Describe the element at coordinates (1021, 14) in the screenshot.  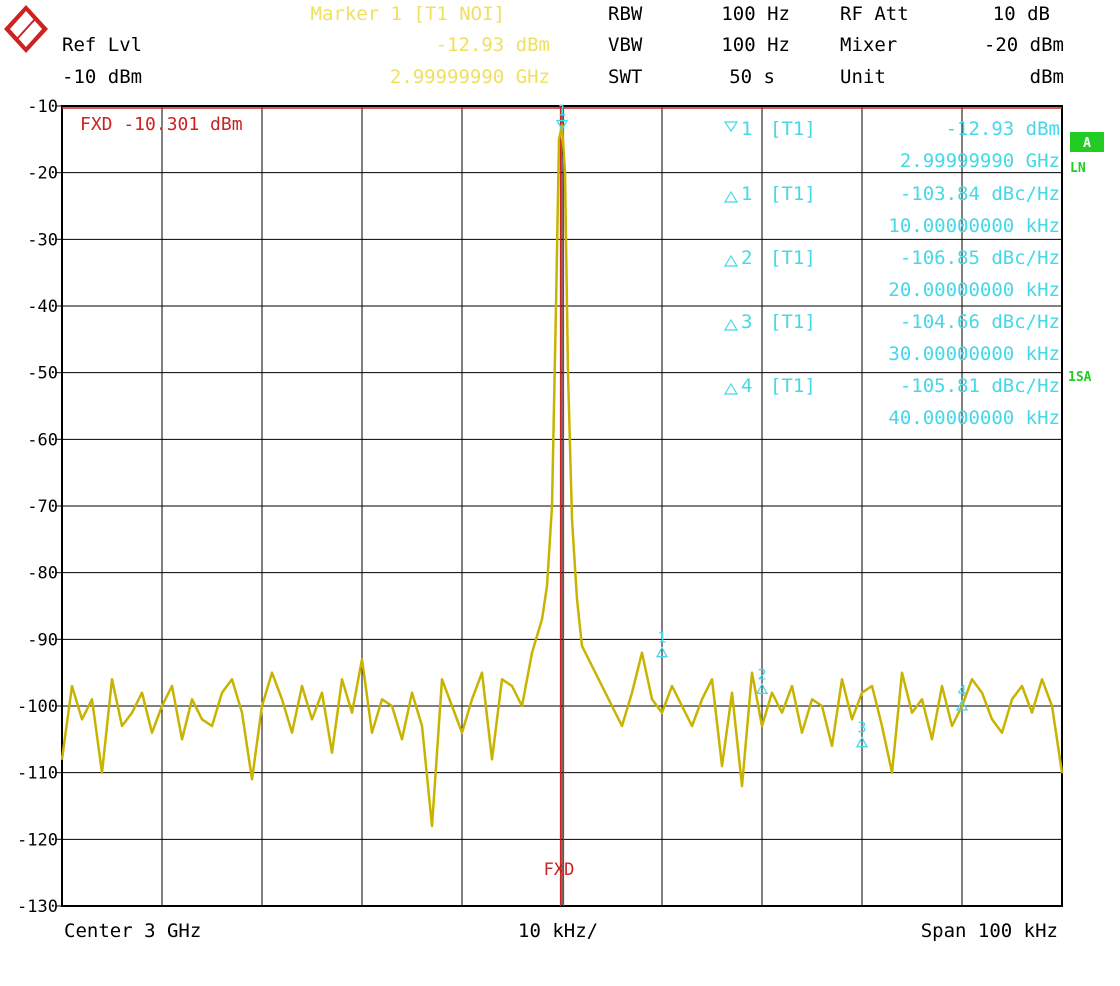
I see `rf-att-value: 10 dB` at that location.